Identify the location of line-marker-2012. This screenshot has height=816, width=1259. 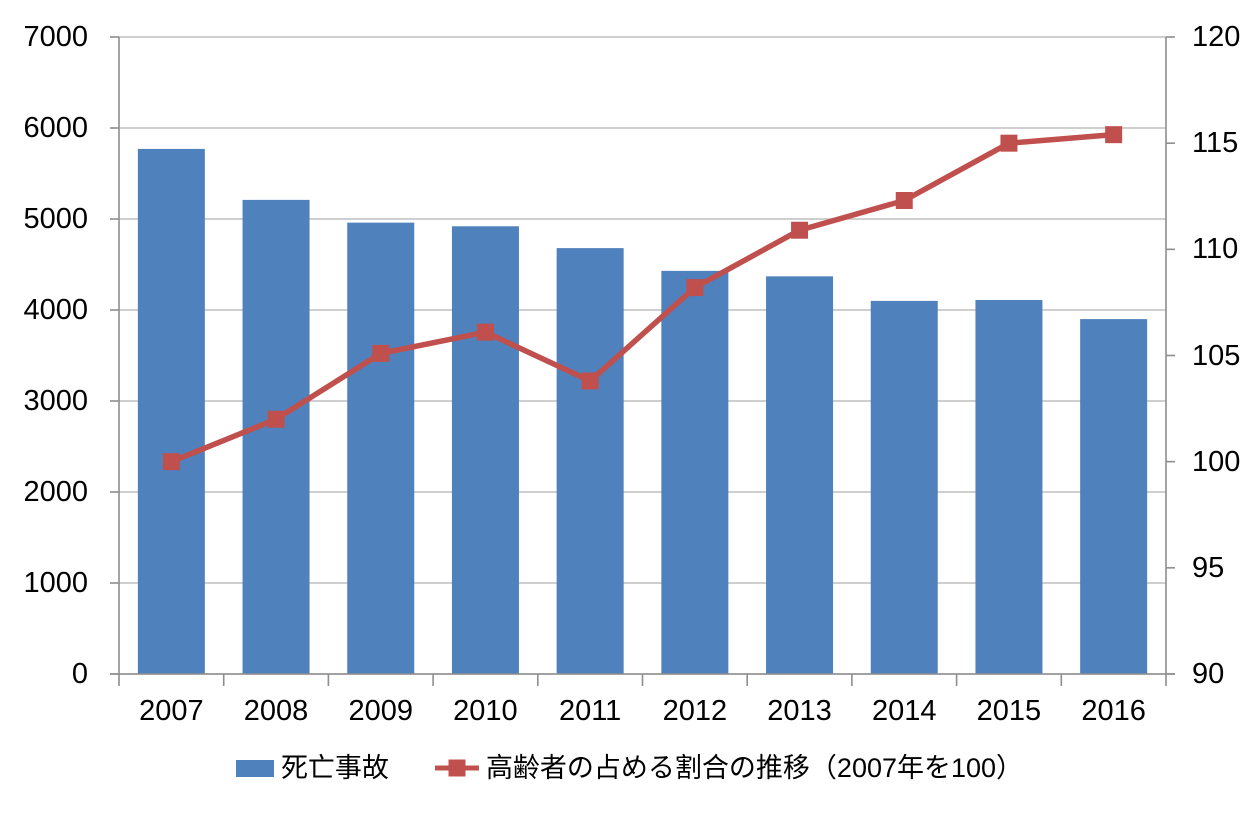
(695, 288).